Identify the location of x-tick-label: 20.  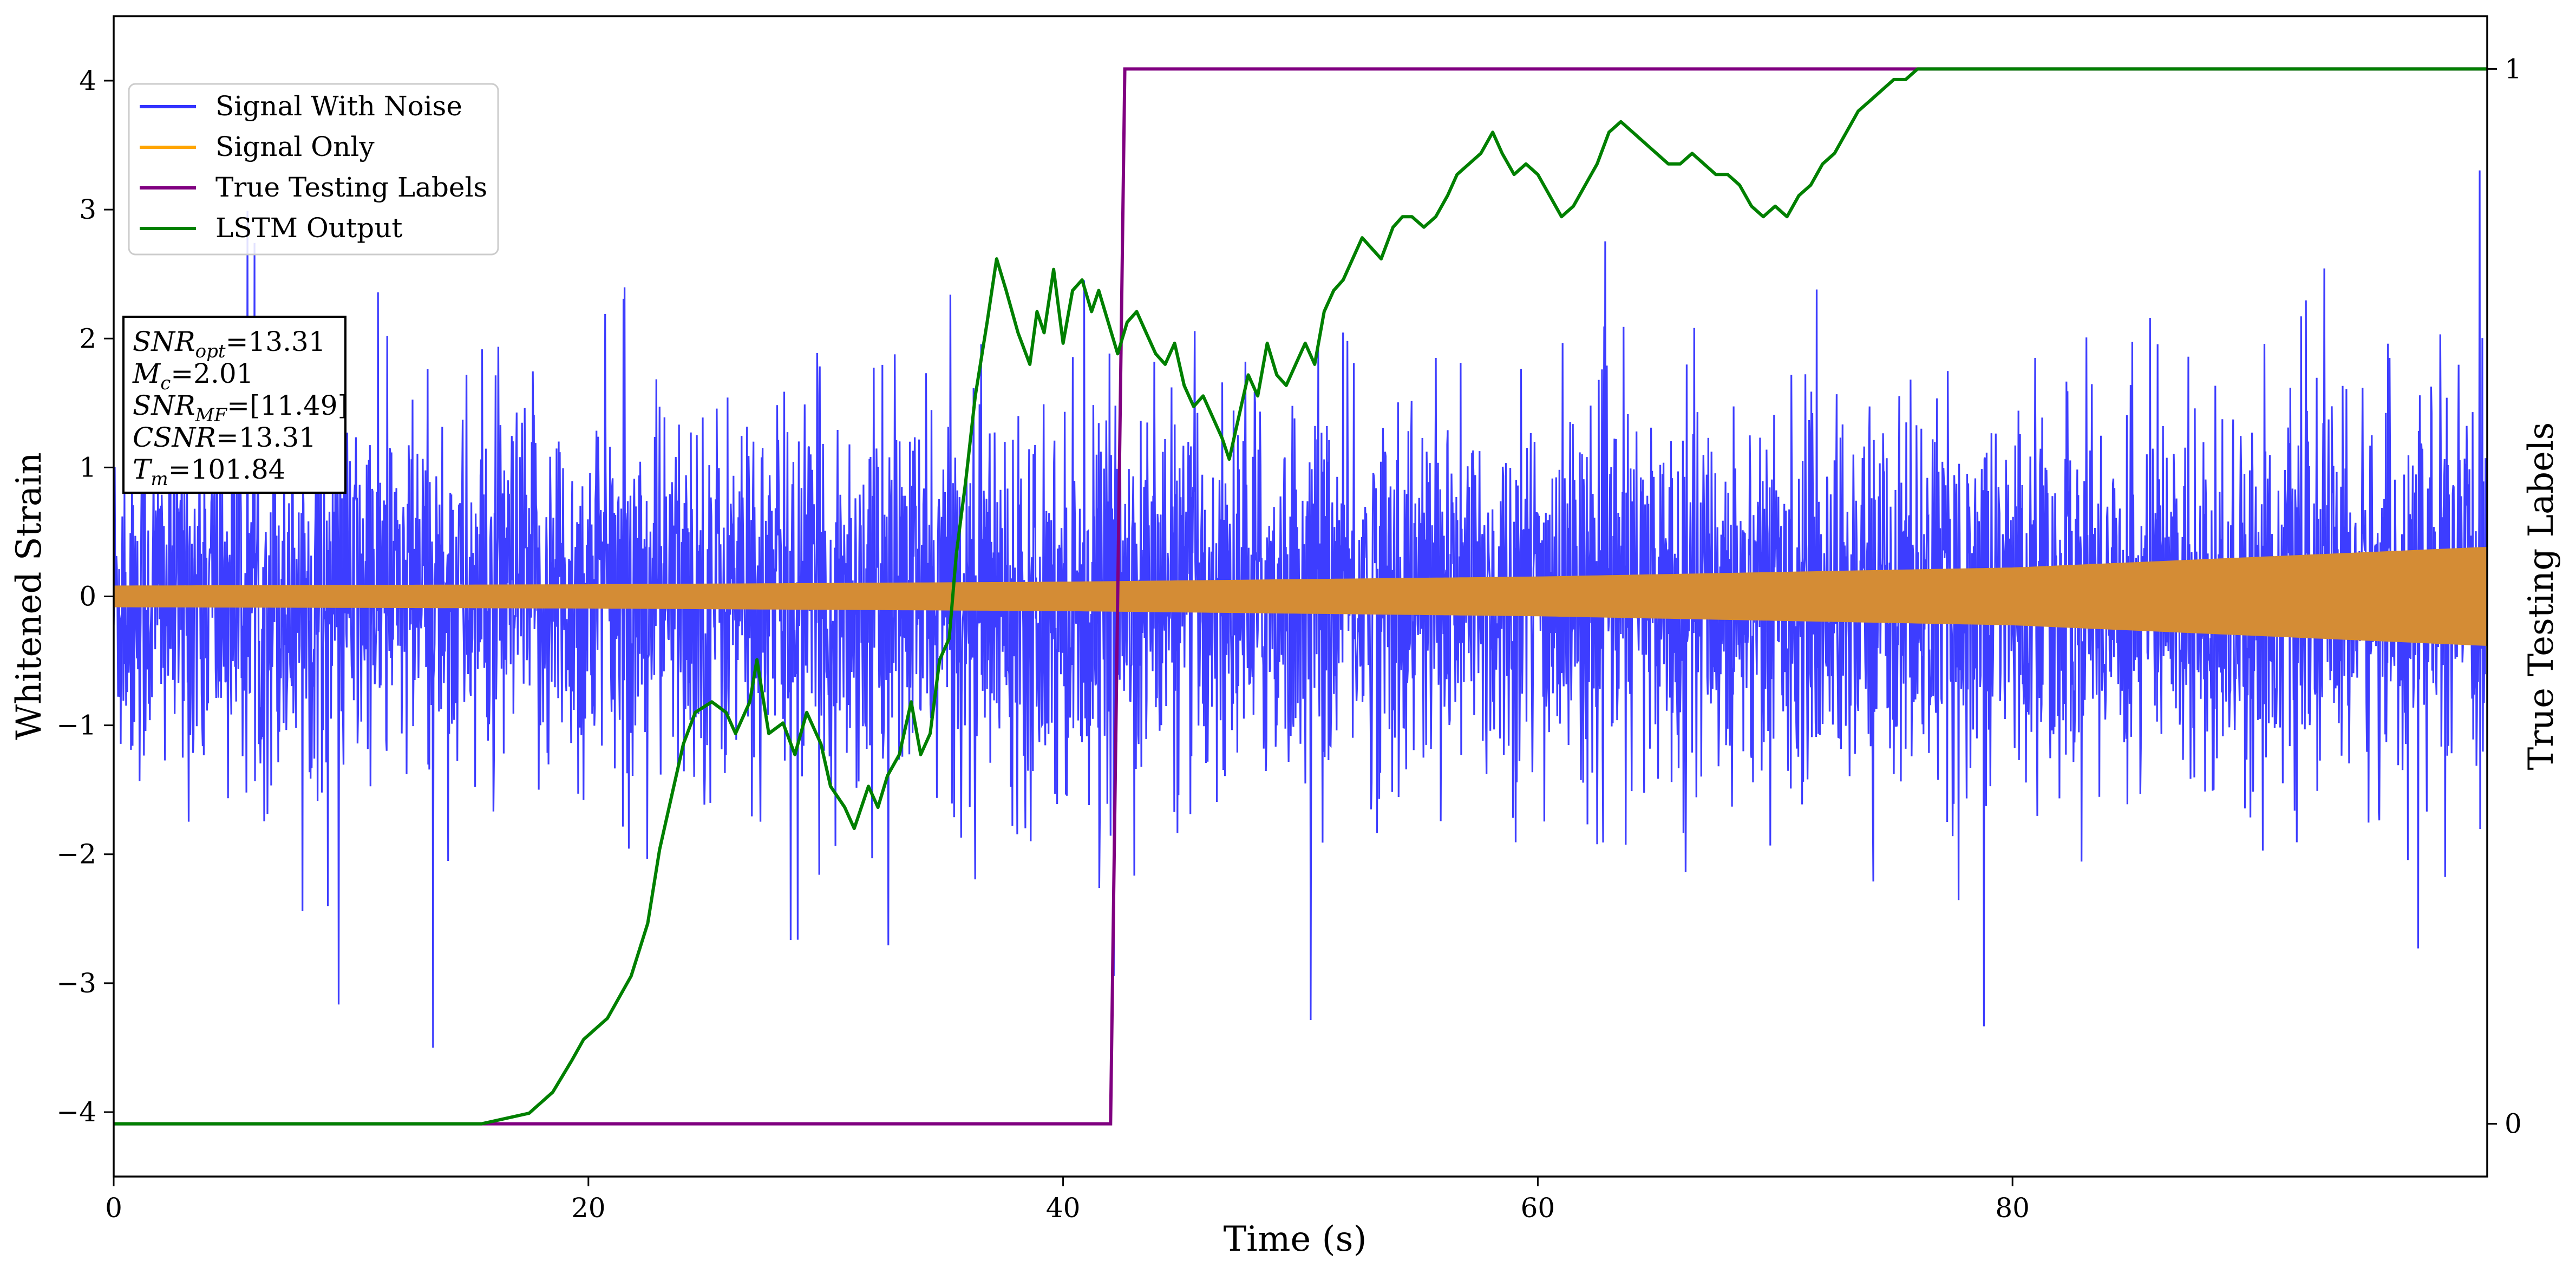
(588, 1208).